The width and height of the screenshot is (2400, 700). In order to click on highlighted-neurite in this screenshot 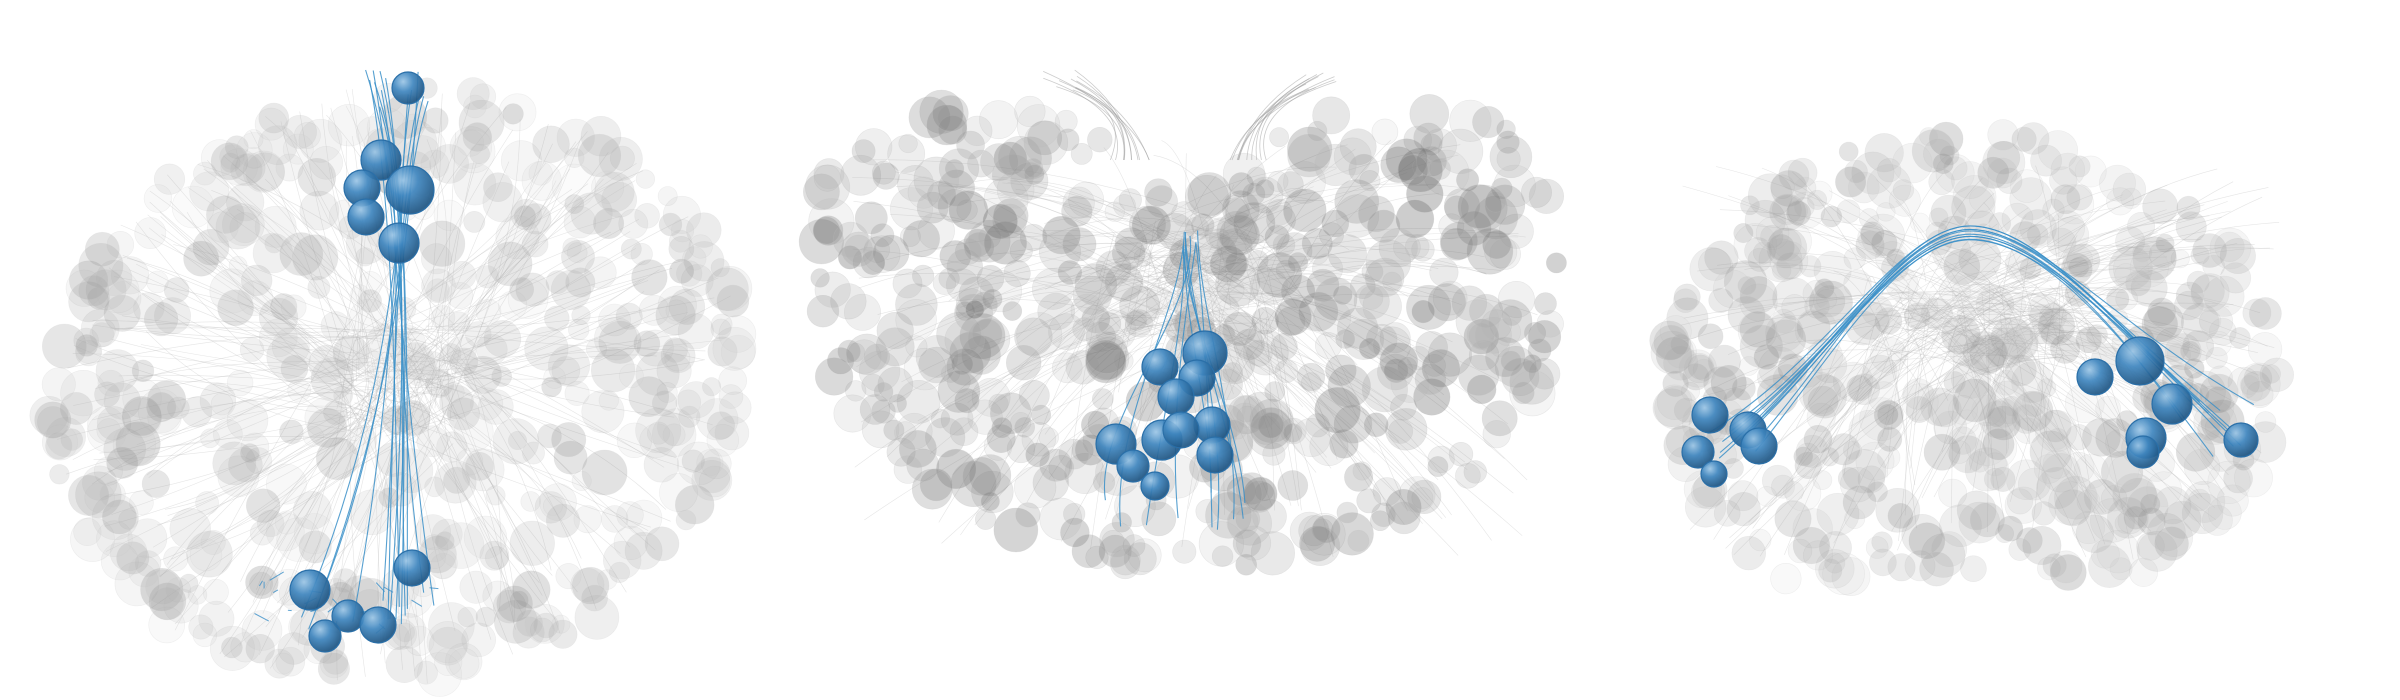, I will do `click(384, 343)`.